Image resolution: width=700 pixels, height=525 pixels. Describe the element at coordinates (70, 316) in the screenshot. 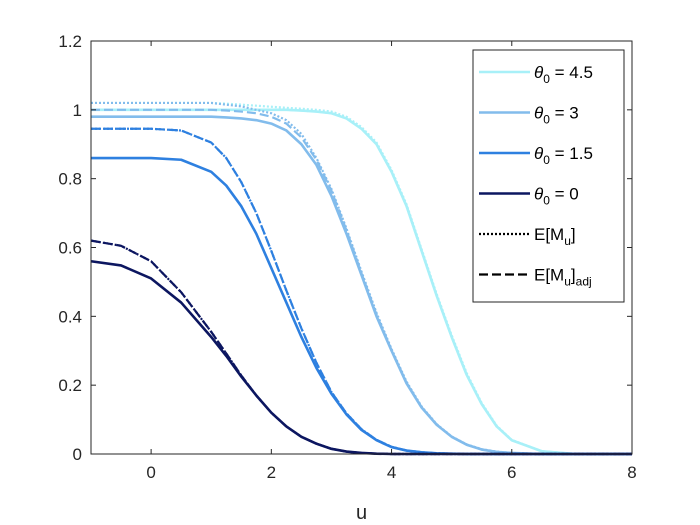

I see `y-tick-label-2: 0.4` at that location.